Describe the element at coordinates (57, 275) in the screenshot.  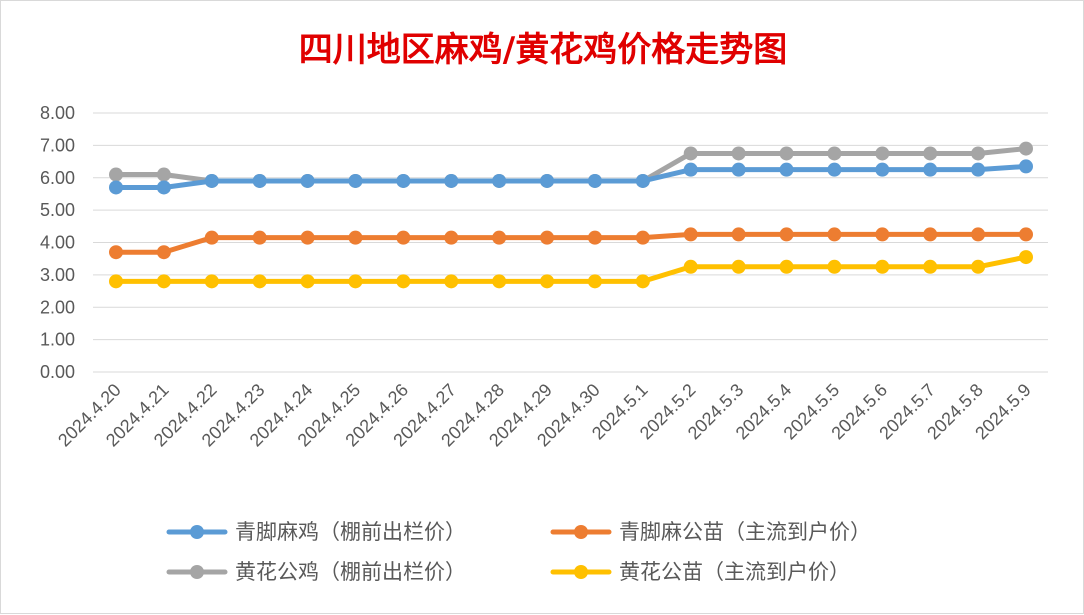
I see `y-tick-label: 3.00` at that location.